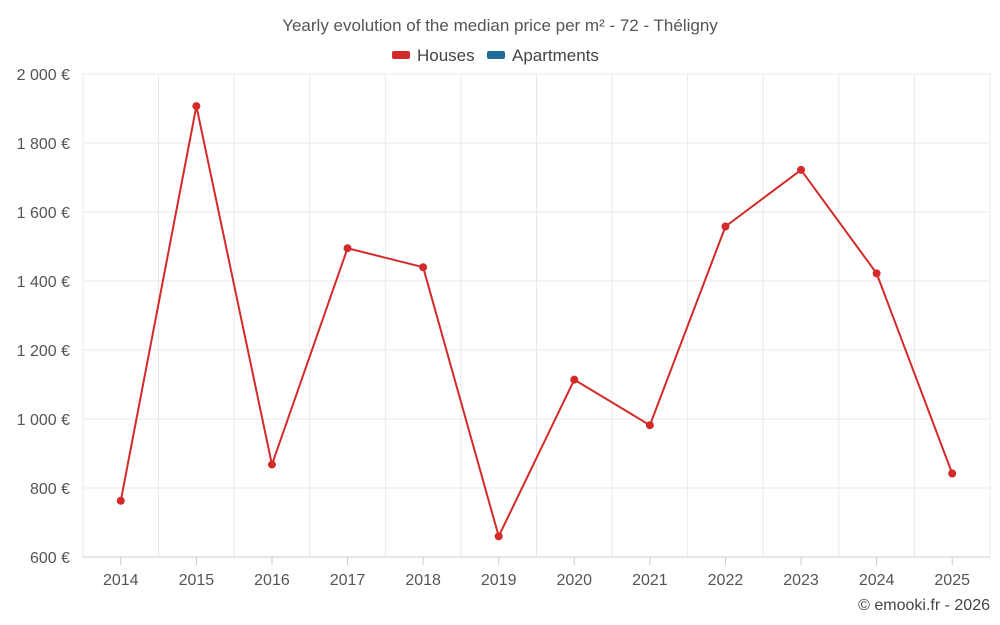  I want to click on x-tick-label: 2019, so click(499, 580).